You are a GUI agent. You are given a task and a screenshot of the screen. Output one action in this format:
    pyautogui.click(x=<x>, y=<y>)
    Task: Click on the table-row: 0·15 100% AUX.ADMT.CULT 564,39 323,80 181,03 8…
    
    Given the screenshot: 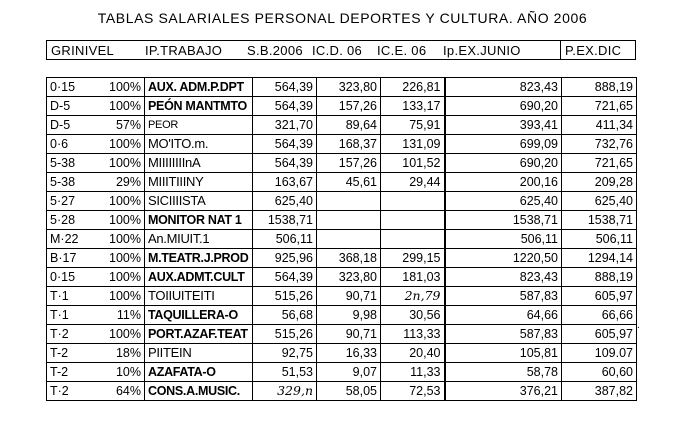 What is the action you would take?
    pyautogui.click(x=341, y=277)
    